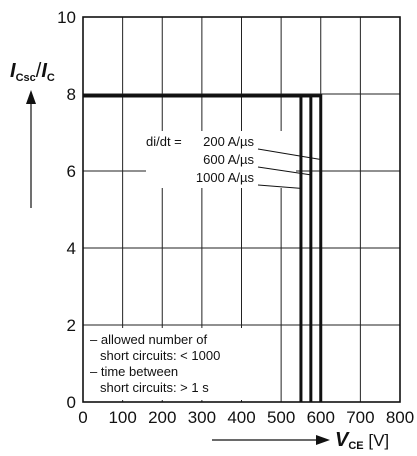 This screenshot has height=456, width=417. I want to click on series-label: 1000 A/µs, so click(225, 177).